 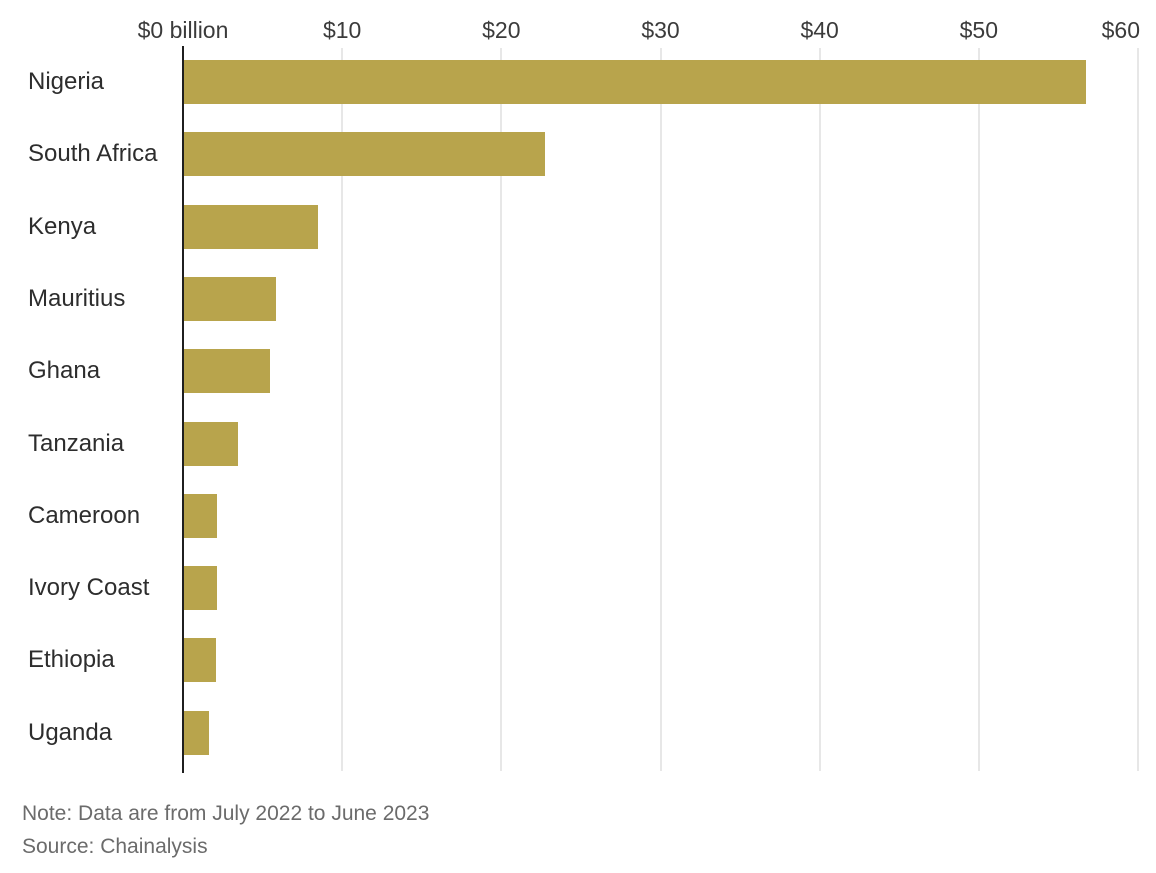 I want to click on bar-ethiopia, so click(x=200, y=660).